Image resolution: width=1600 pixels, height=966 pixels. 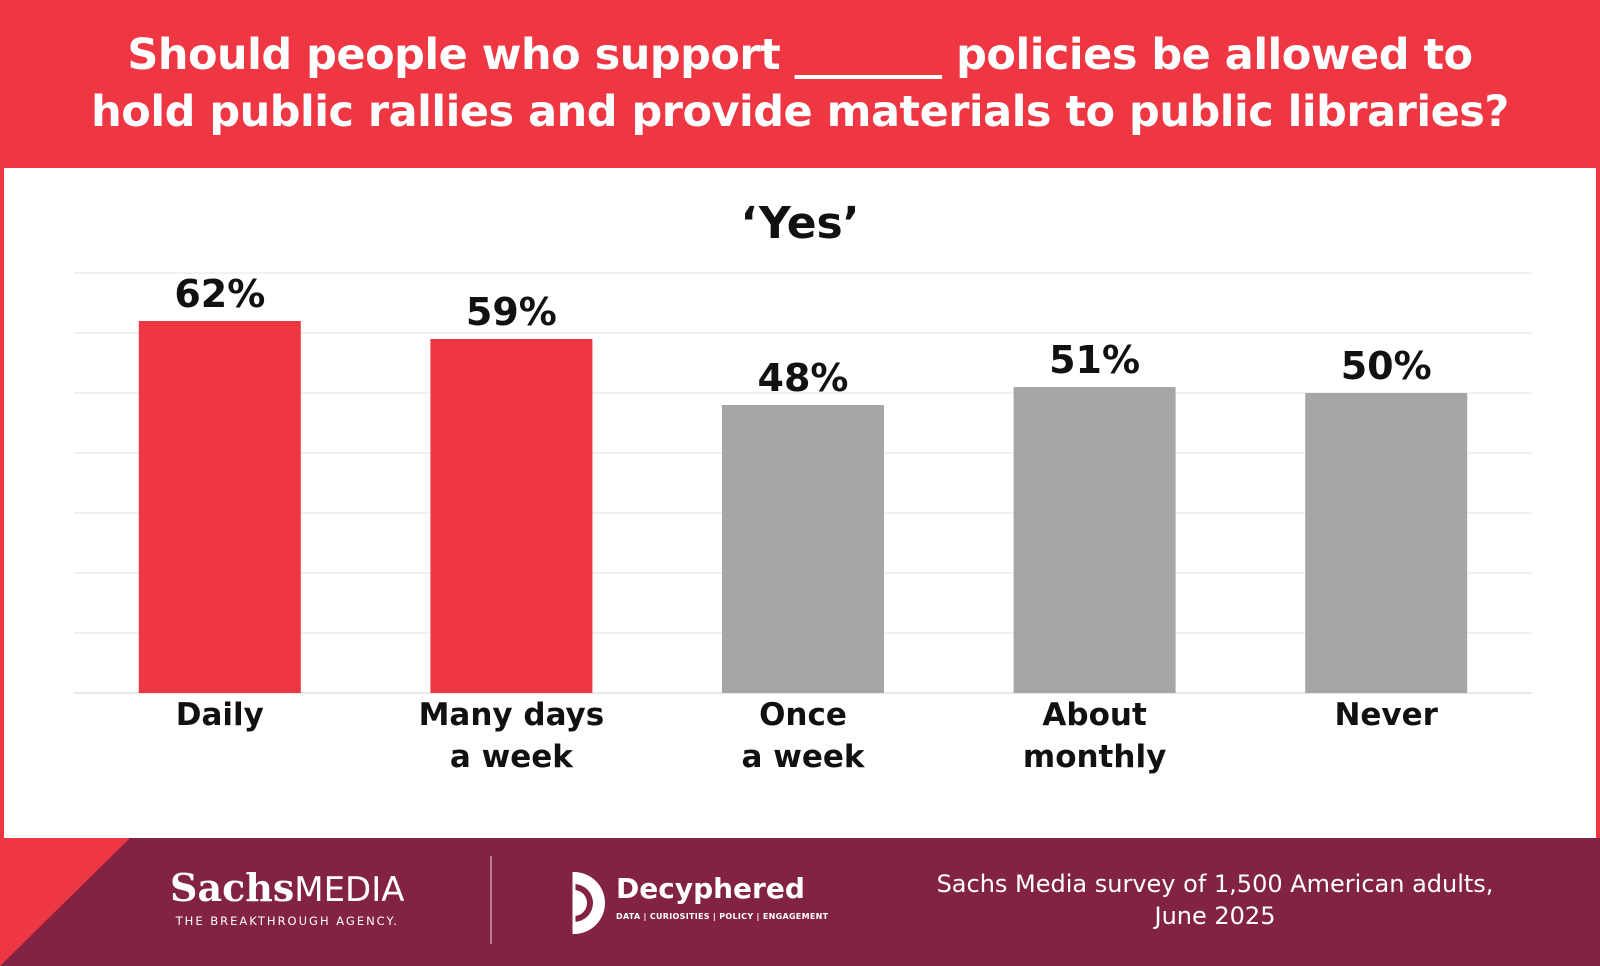 What do you see at coordinates (65, 902) in the screenshot?
I see `footer-red-wedge` at bounding box center [65, 902].